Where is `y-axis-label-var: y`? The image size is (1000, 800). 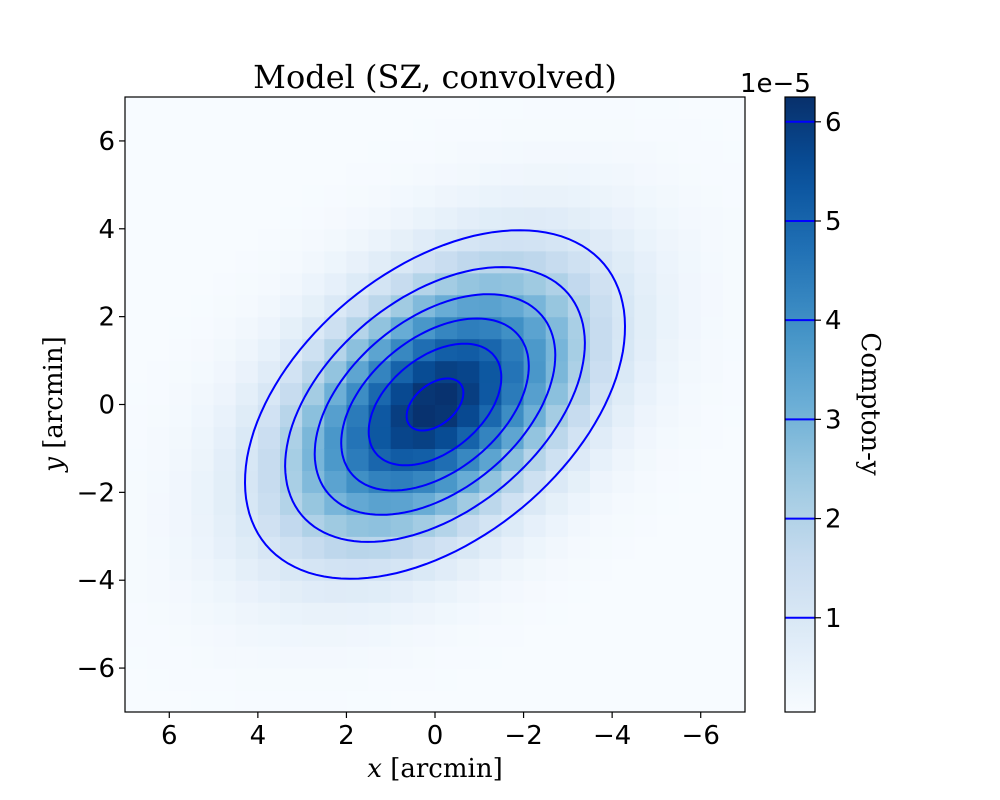 y-axis-label-var: y is located at coordinates (54, 465).